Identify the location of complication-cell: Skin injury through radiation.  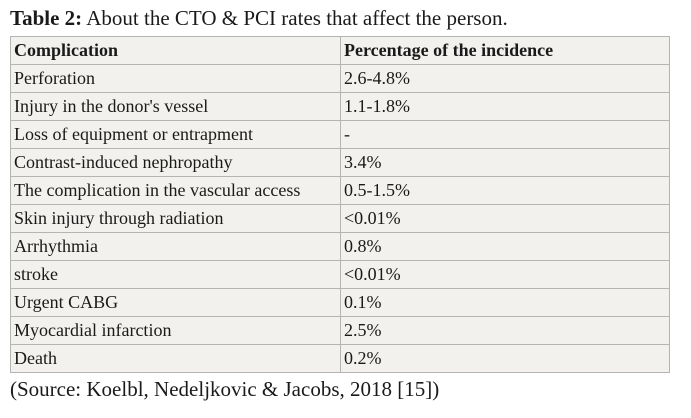
(175, 218).